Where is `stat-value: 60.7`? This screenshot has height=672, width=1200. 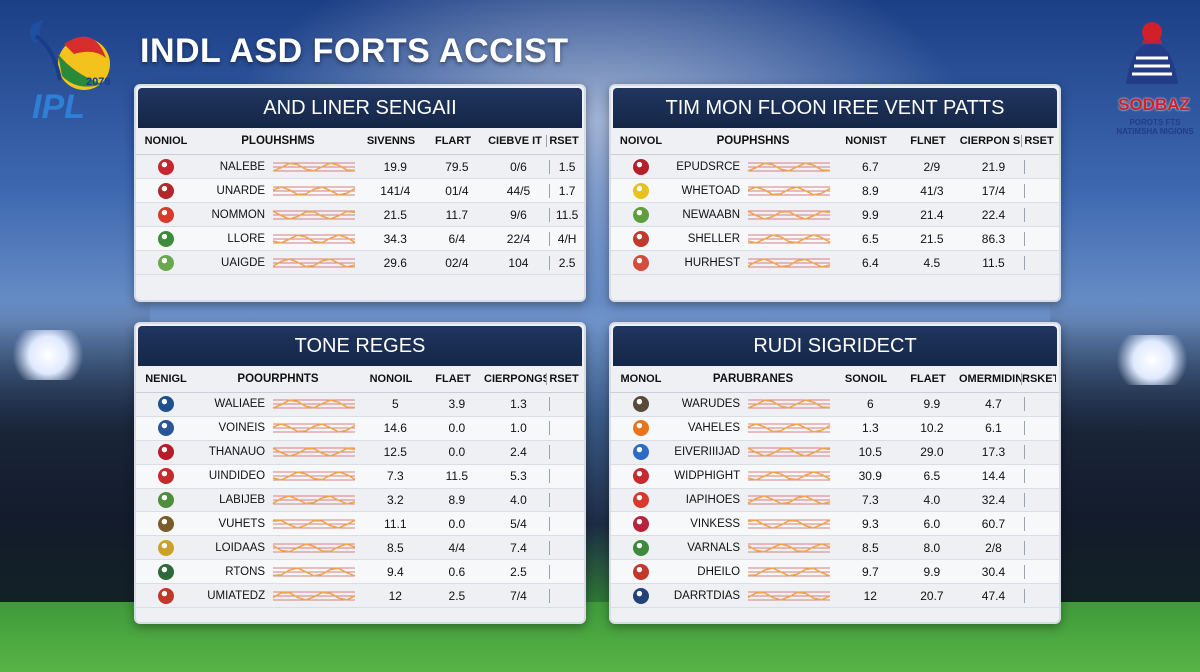
stat-value: 60.7 is located at coordinates (994, 523).